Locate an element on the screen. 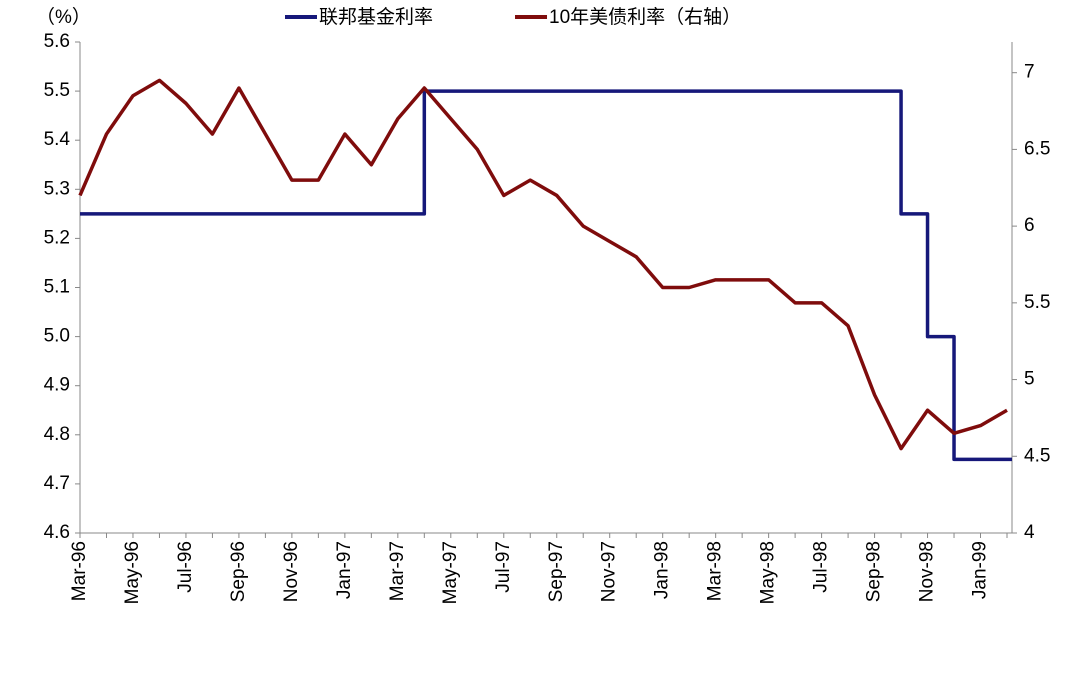  y-axis-label: （%） is located at coordinates (63, 17).